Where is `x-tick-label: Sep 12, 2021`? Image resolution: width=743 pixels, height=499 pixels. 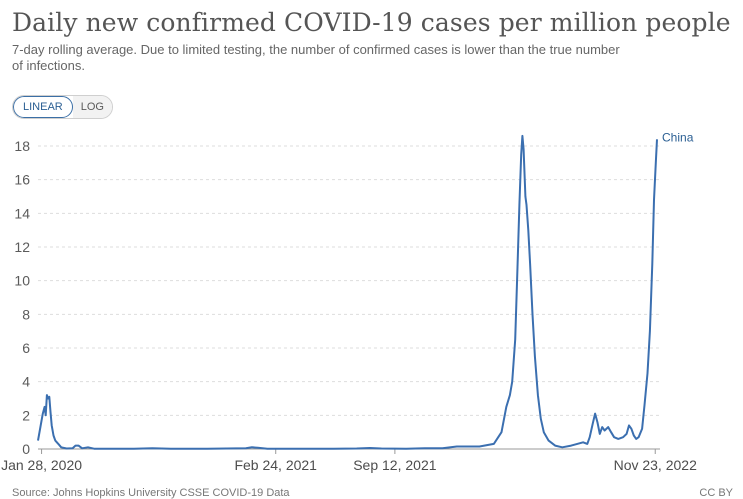 x-tick-label: Sep 12, 2021 is located at coordinates (395, 465).